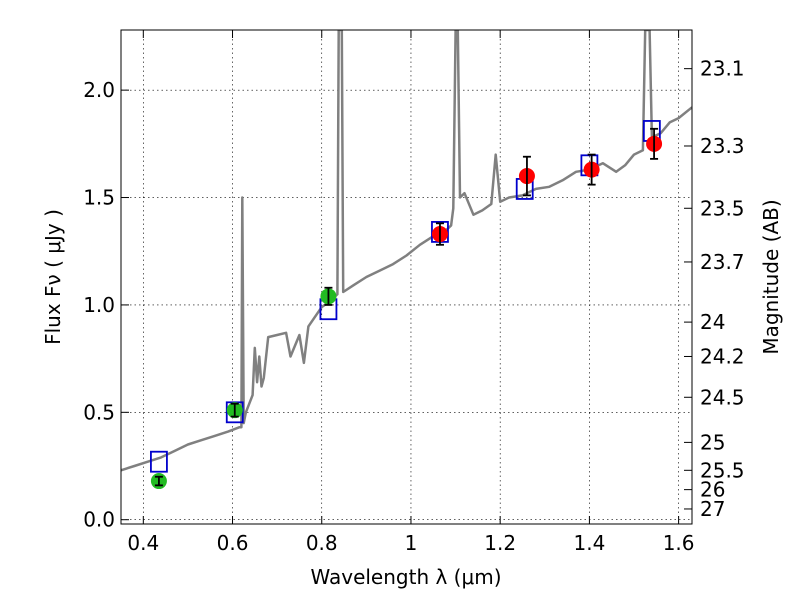 The width and height of the screenshot is (800, 600). What do you see at coordinates (53, 277) in the screenshot?
I see `y-axis-label: Flux Fν ( μJy )` at bounding box center [53, 277].